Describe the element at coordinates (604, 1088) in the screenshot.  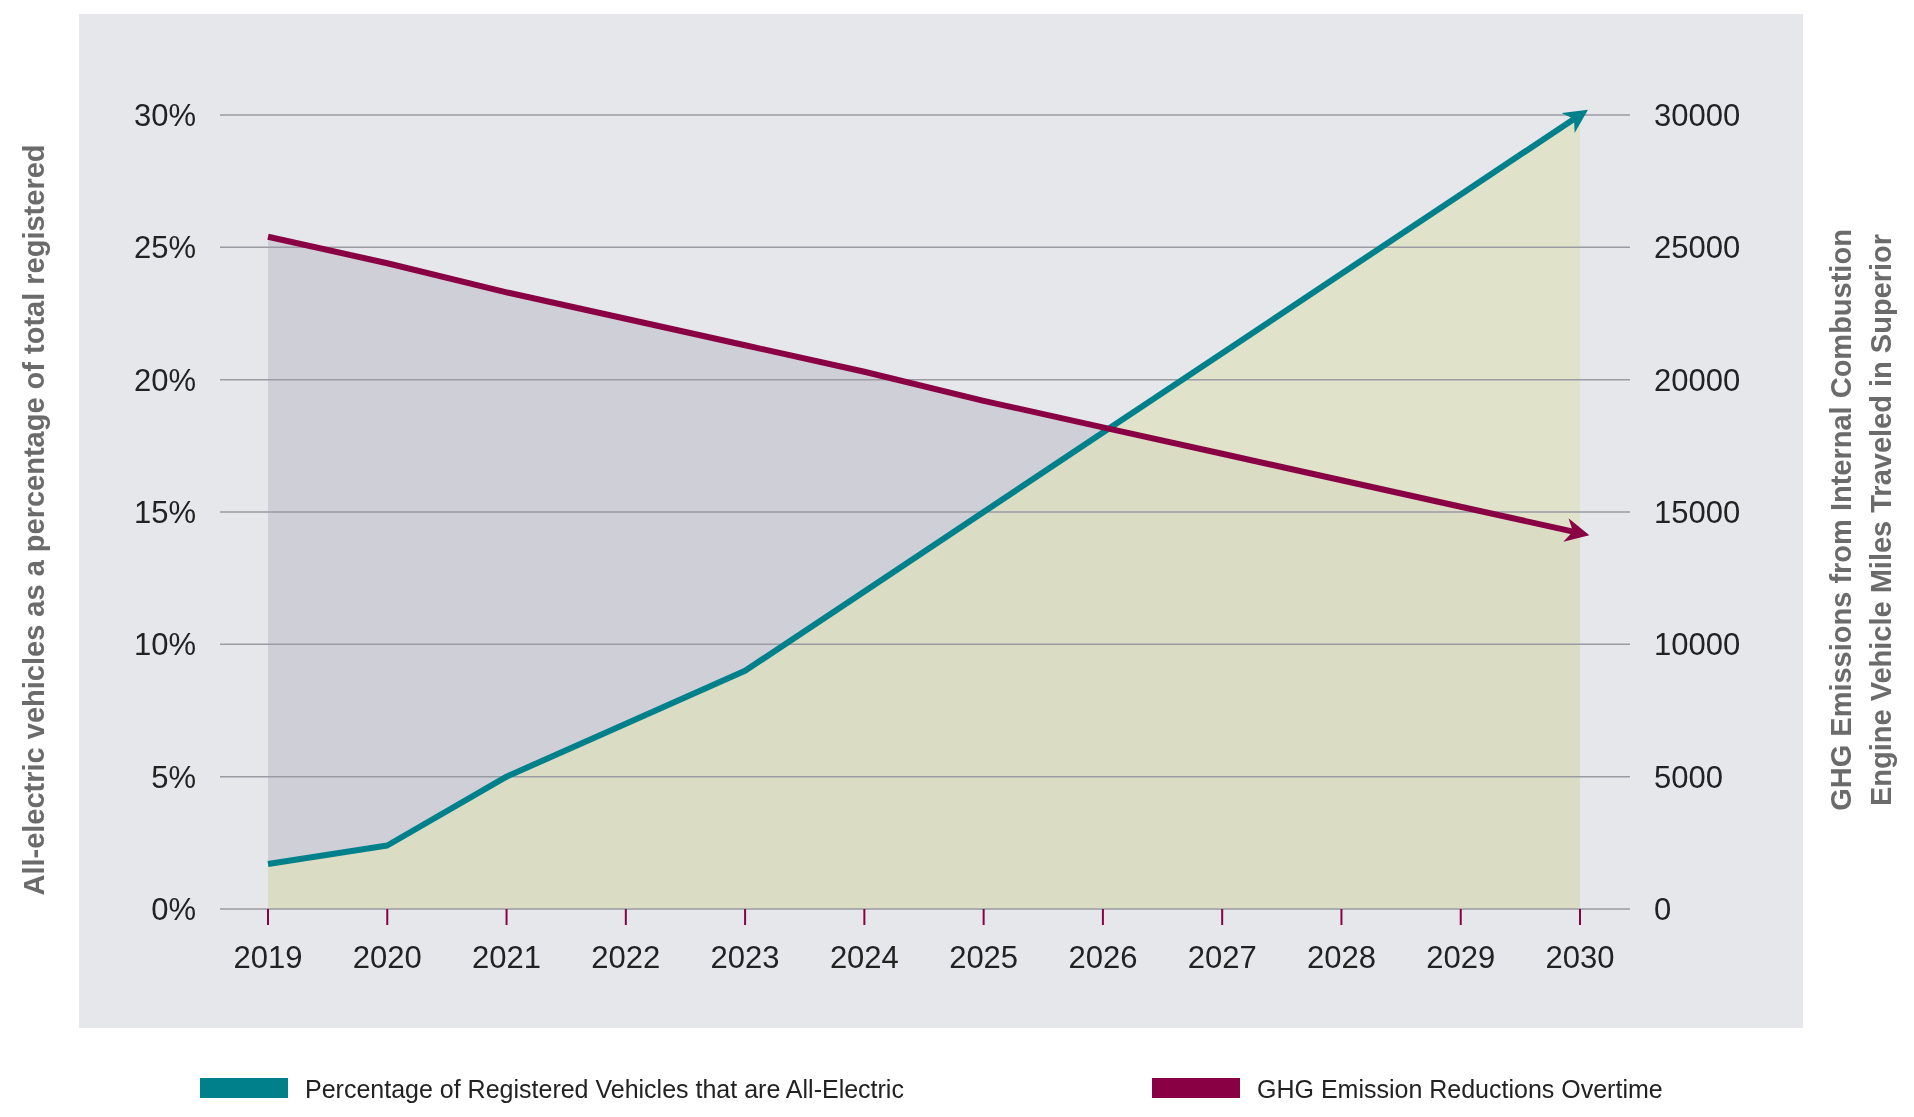
I see `legend-label: Percentage of Registered Vehicles that are All-Electric` at that location.